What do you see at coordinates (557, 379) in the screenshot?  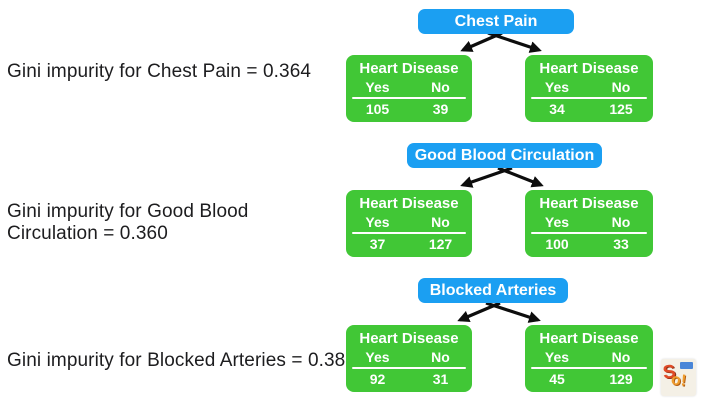 I see `count-yes: 45` at bounding box center [557, 379].